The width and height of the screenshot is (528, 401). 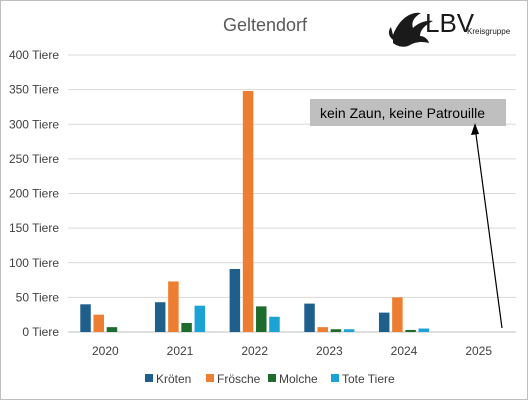 What do you see at coordinates (292, 351) in the screenshot?
I see `x-axis-ticks: 2020 2021 2022 2023 2024 2025` at bounding box center [292, 351].